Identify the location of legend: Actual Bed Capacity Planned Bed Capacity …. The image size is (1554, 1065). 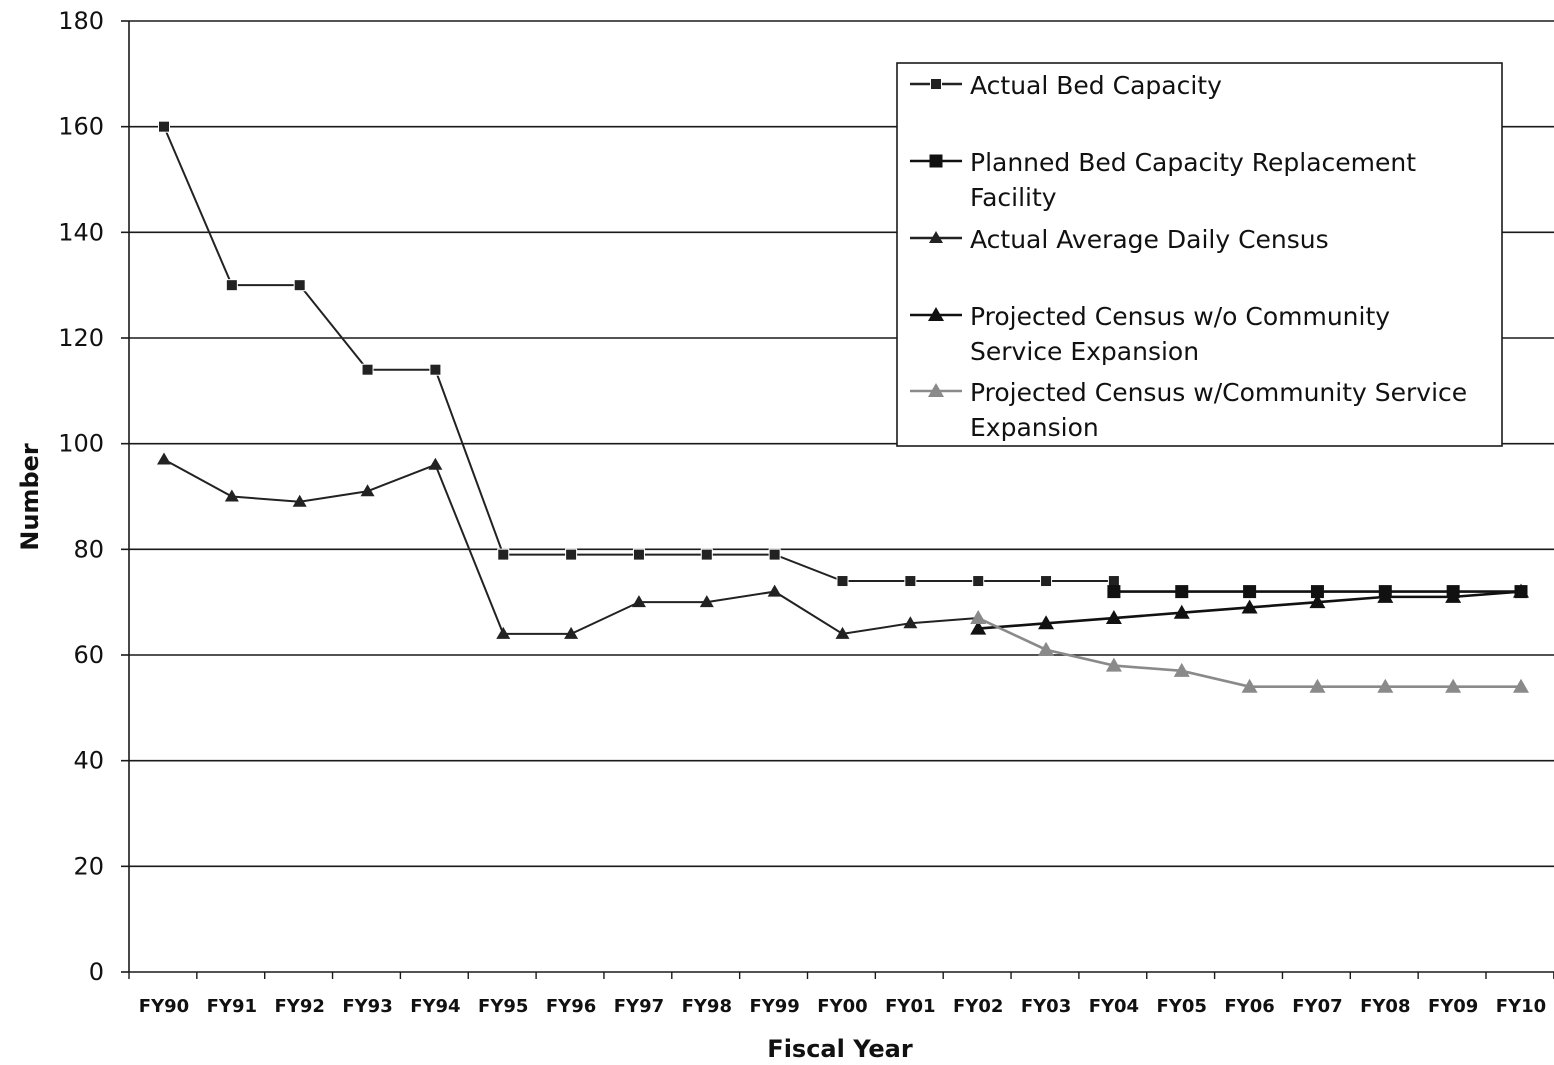
(1199, 254).